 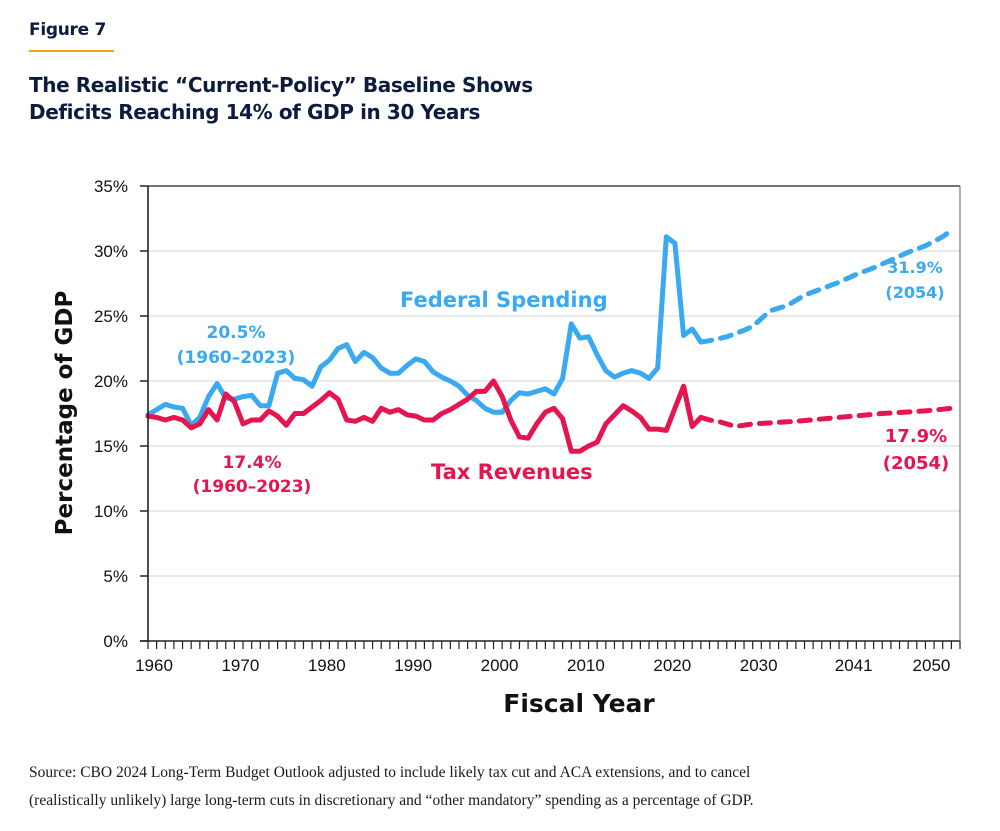 I want to click on y-tick-label: 10%, so click(x=111, y=511).